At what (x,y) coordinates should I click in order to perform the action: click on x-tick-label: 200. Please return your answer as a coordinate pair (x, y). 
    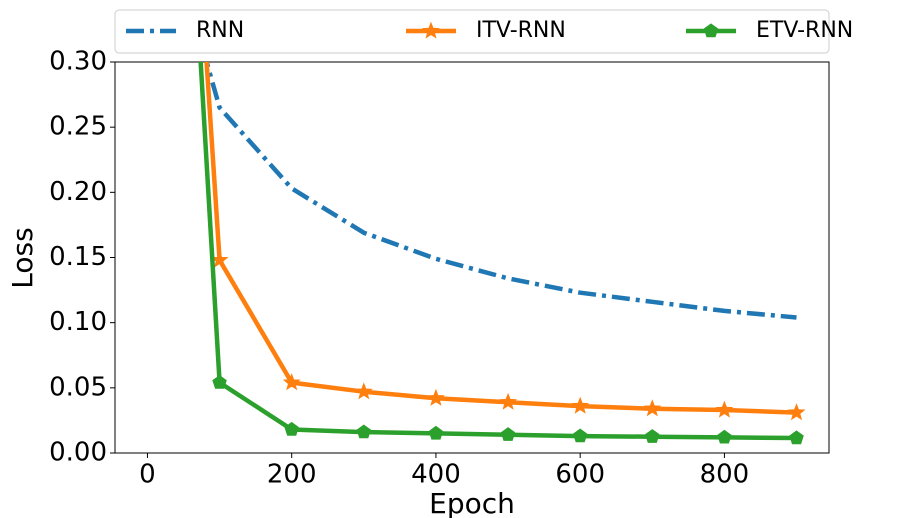
    Looking at the image, I should click on (292, 475).